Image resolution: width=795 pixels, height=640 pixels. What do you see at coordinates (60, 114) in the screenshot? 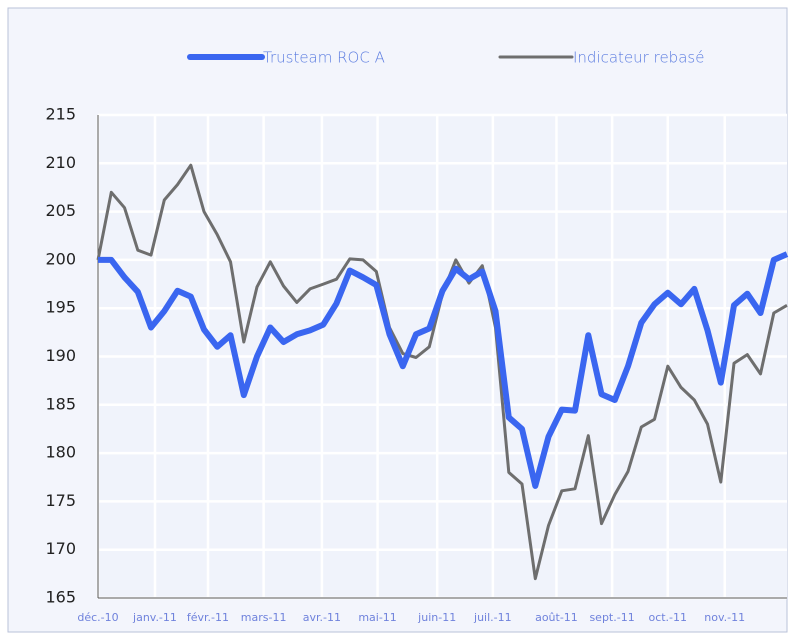
I see `y-tick-label: 215` at bounding box center [60, 114].